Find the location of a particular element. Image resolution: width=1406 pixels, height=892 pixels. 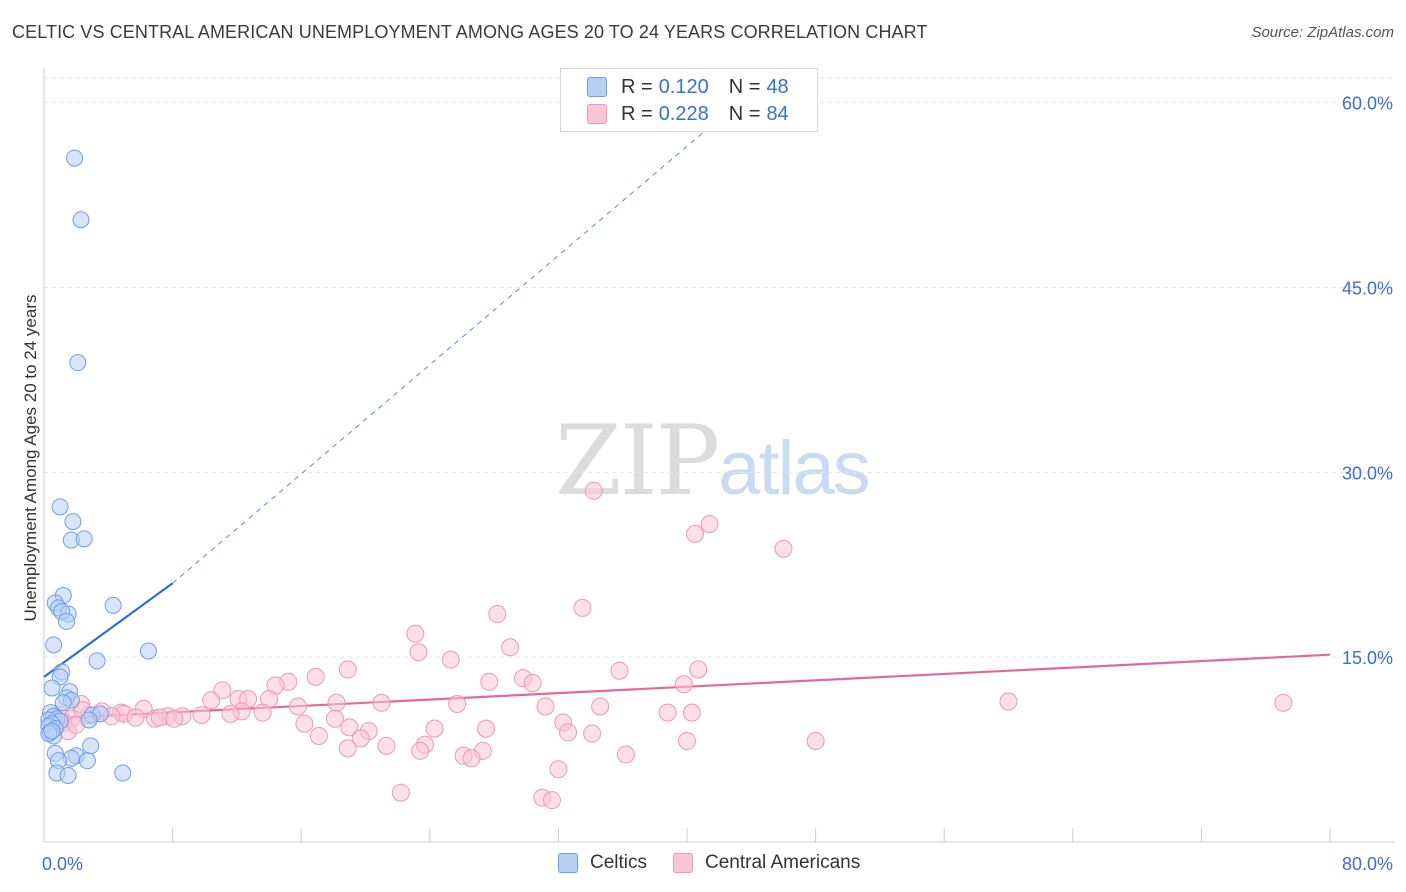

legend-r-value-central-americans: 0.228 is located at coordinates (683, 113).